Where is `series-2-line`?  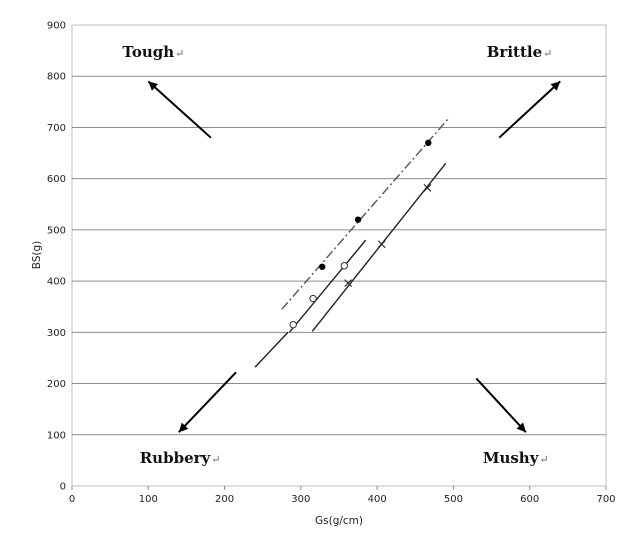
series-2-line is located at coordinates (327, 286).